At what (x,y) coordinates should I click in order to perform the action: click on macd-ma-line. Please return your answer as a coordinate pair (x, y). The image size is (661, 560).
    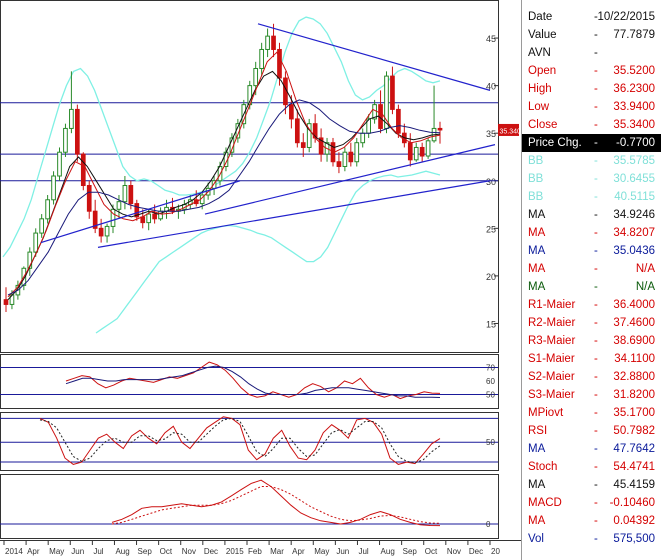
    Looking at the image, I should click on (276, 505).